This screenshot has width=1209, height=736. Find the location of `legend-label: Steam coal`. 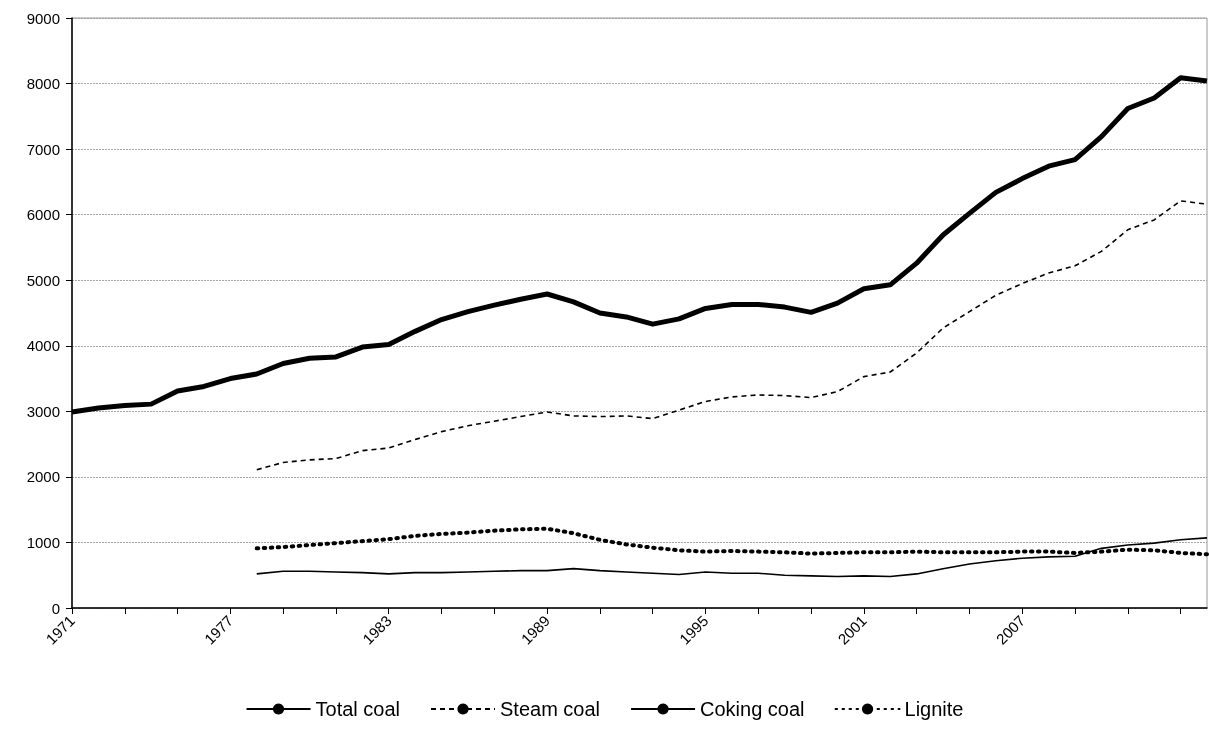

legend-label: Steam coal is located at coordinates (550, 709).